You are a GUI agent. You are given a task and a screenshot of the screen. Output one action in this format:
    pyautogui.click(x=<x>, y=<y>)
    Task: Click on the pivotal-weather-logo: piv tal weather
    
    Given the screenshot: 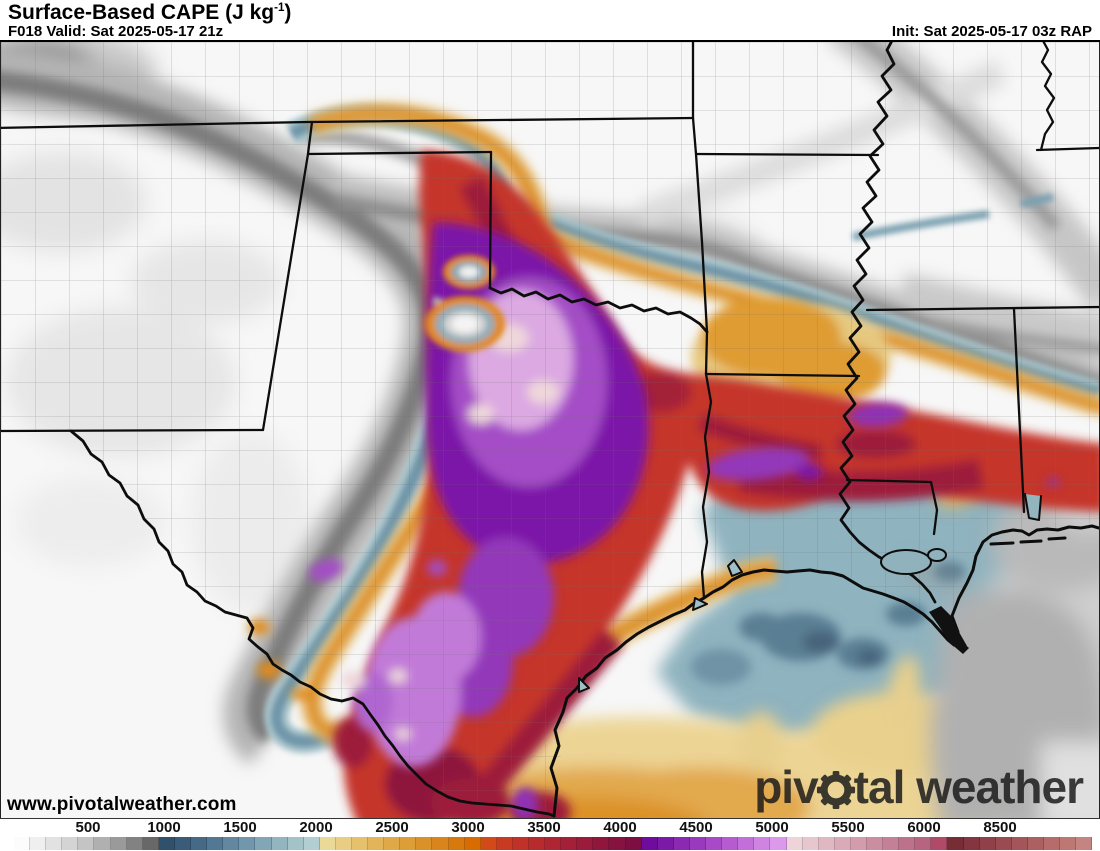 What is the action you would take?
    pyautogui.click(x=919, y=787)
    